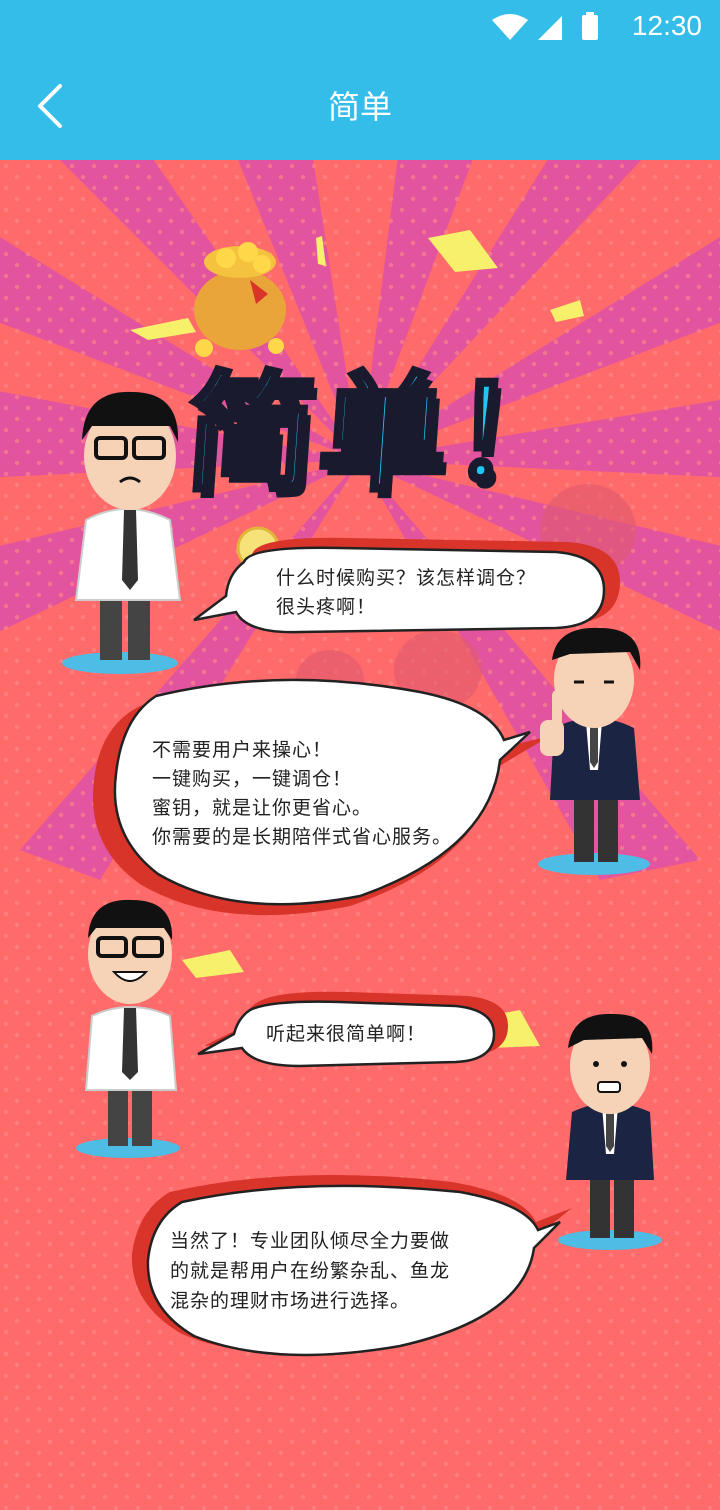  I want to click on app-bar: 简单, so click(360, 106).